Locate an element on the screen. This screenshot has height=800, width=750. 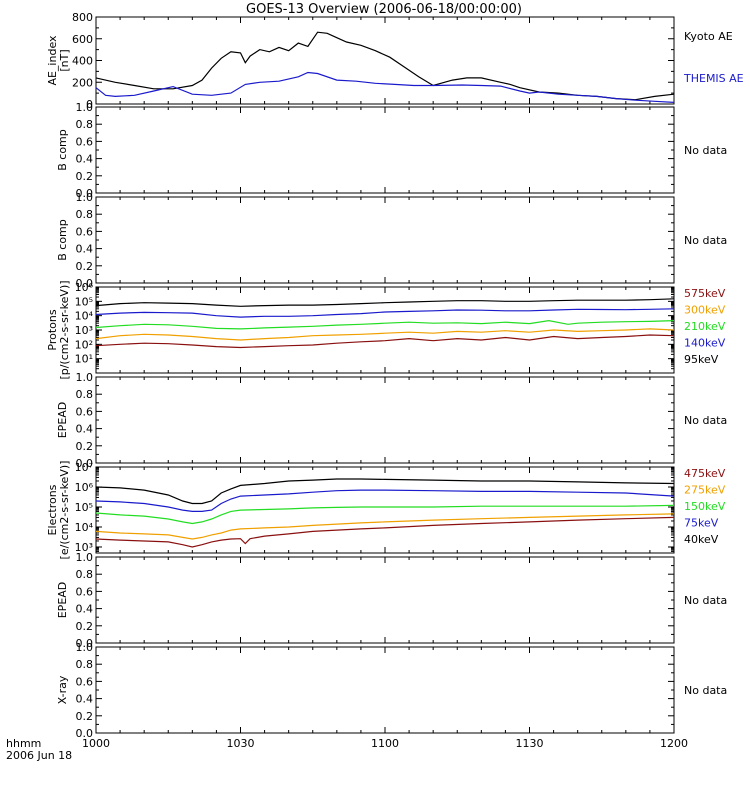
series-line-275kev is located at coordinates (385, 526).